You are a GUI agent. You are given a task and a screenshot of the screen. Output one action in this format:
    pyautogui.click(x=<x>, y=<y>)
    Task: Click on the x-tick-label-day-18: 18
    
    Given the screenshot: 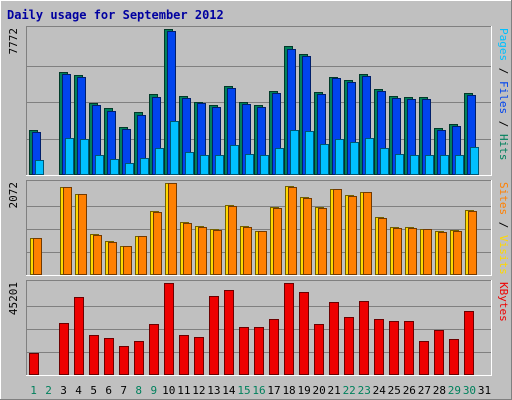 What is the action you would take?
    pyautogui.click(x=288, y=390)
    